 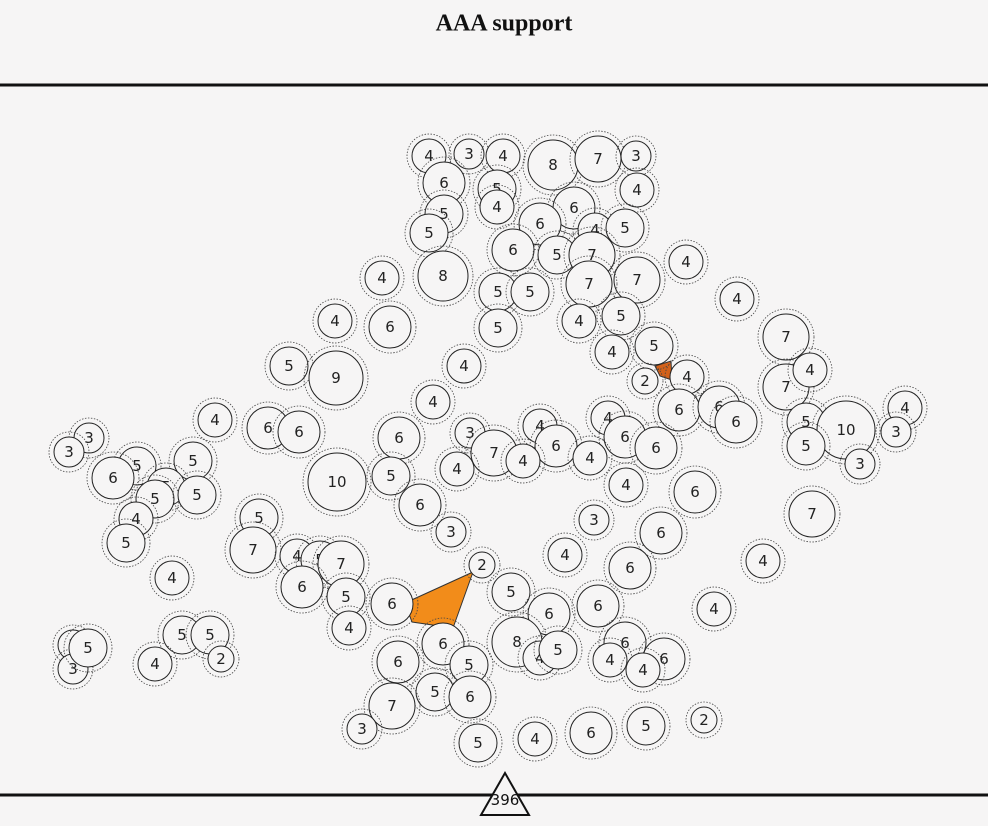 I want to click on node: 2, so click(x=482, y=565).